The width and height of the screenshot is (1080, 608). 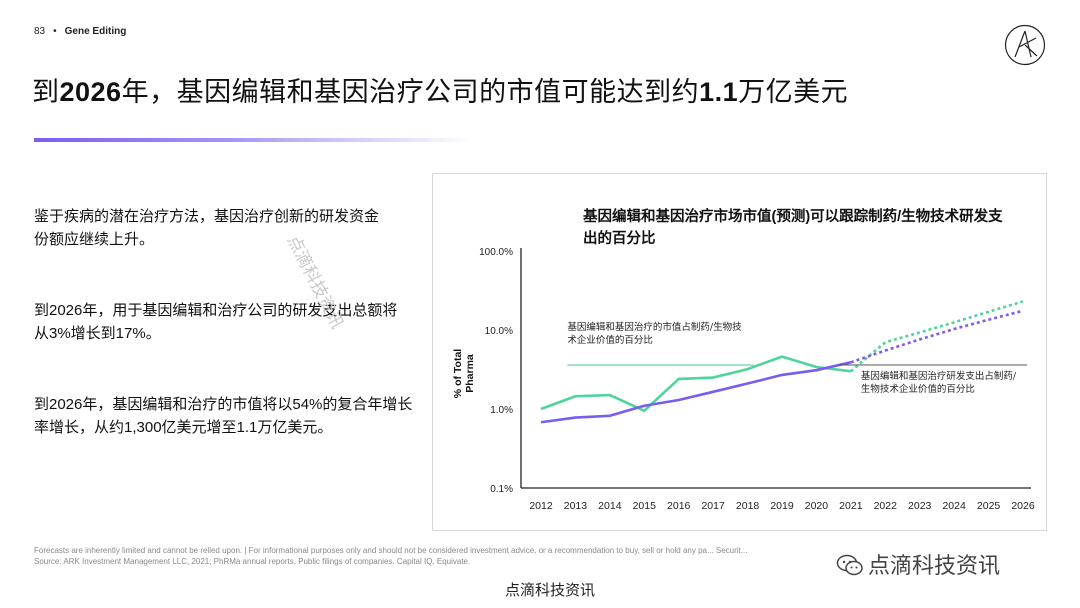 What do you see at coordinates (934, 566) in the screenshot?
I see `watermark-right-text: 点滴科技资讯` at bounding box center [934, 566].